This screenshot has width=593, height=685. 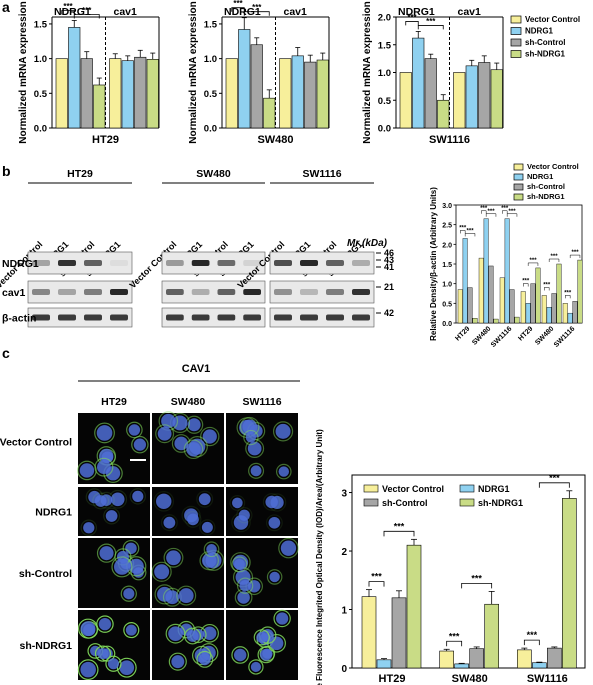 I want to click on a2-sig-label-0: ***, so click(x=412, y=17).